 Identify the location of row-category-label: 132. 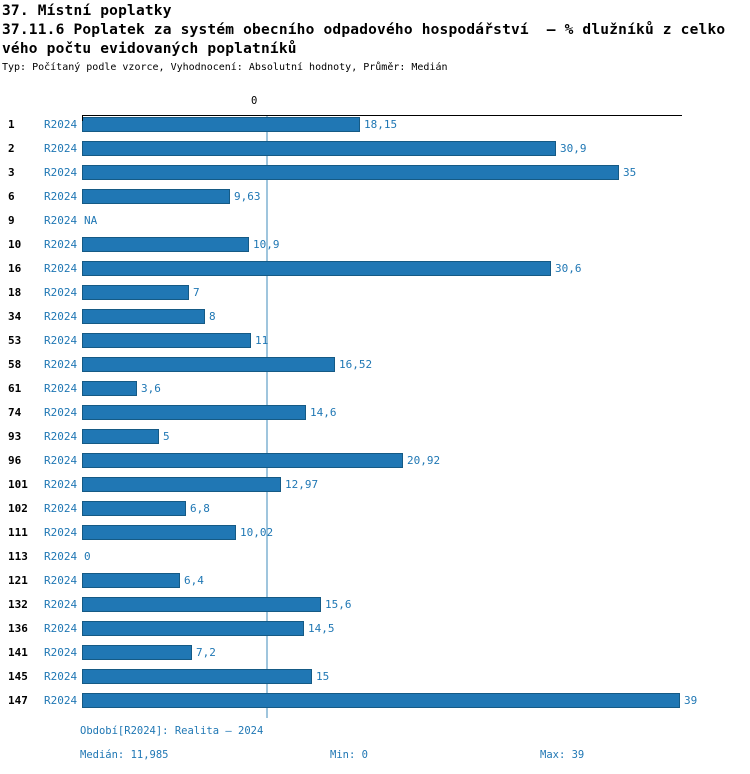
(18, 604).